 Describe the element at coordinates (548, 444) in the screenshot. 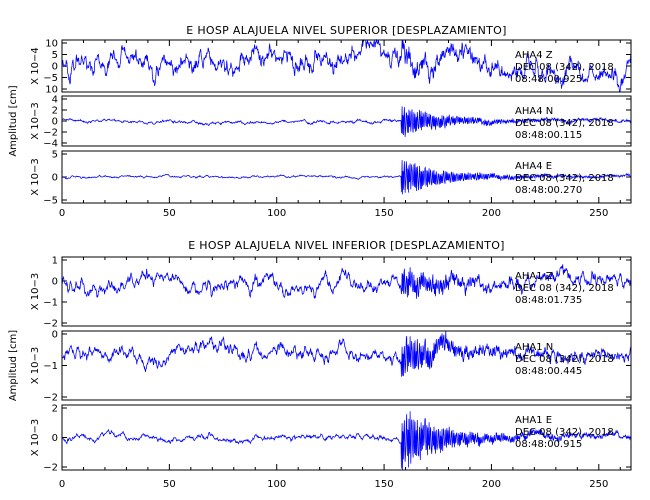

I see `trace-time: 08:48:00.915` at that location.